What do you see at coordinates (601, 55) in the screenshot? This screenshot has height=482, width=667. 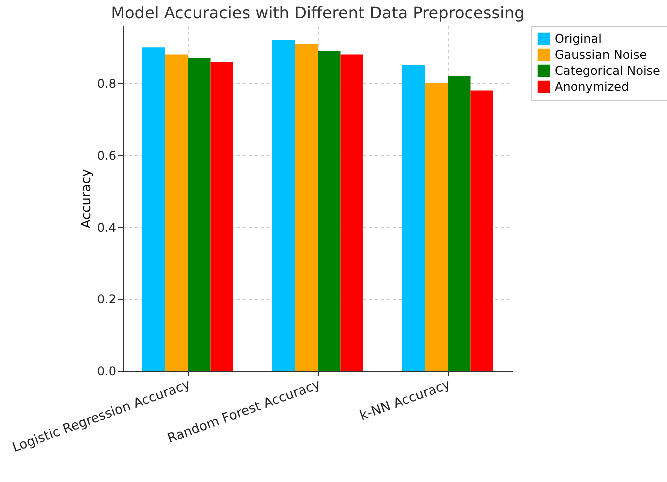 I see `legend-label: Gaussian Noise` at bounding box center [601, 55].